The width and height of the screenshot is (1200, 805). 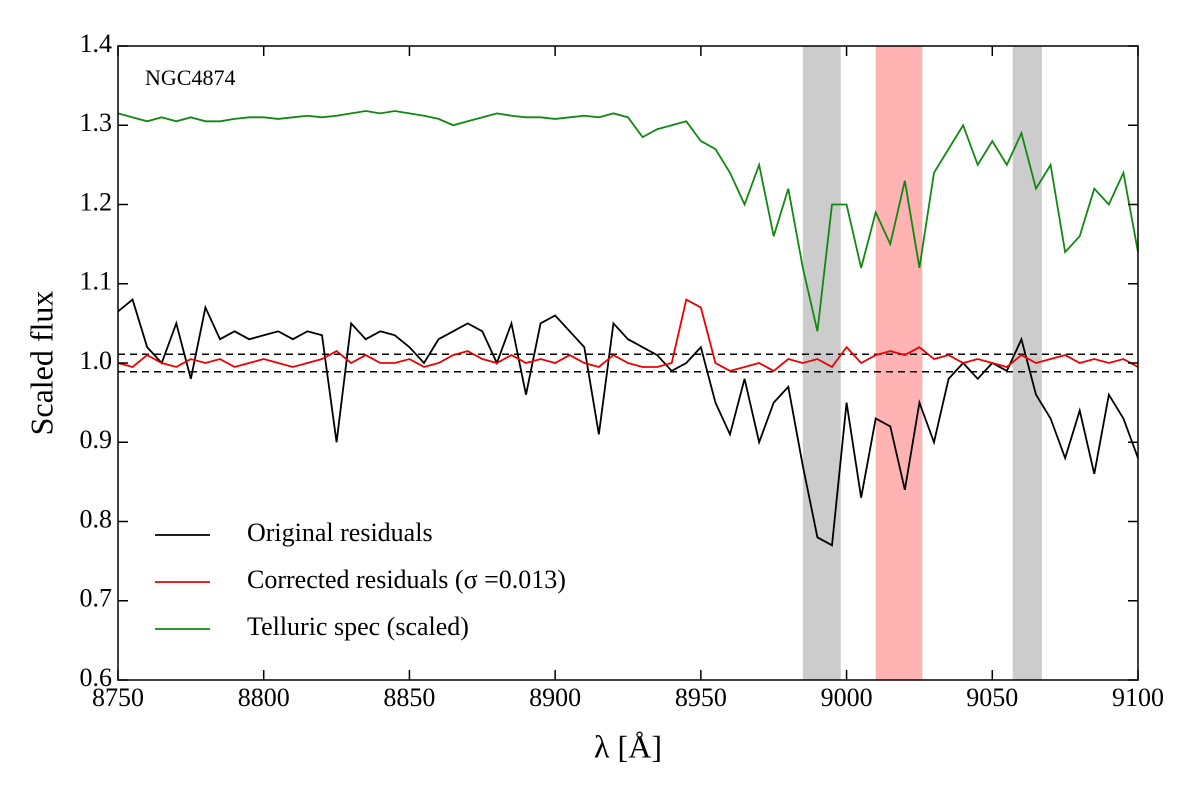 What do you see at coordinates (406, 579) in the screenshot?
I see `legend-label: Corrected residuals (σ =0.013)` at bounding box center [406, 579].